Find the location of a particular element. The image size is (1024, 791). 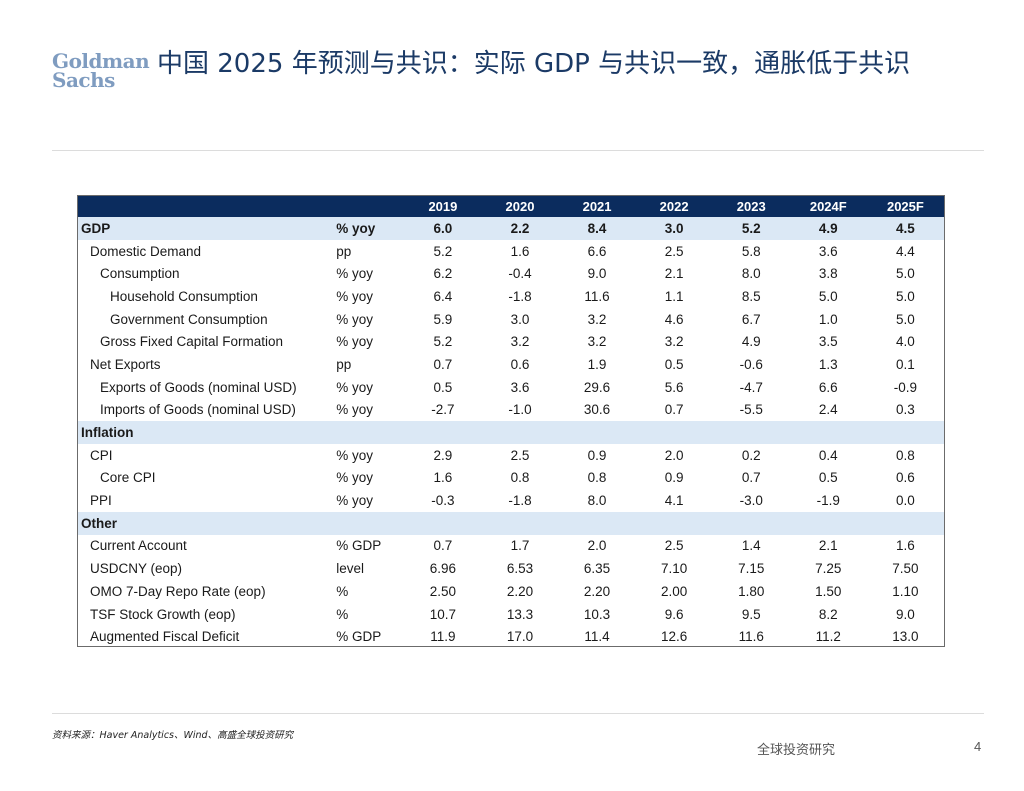

value-cell: -3.0 is located at coordinates (751, 501).